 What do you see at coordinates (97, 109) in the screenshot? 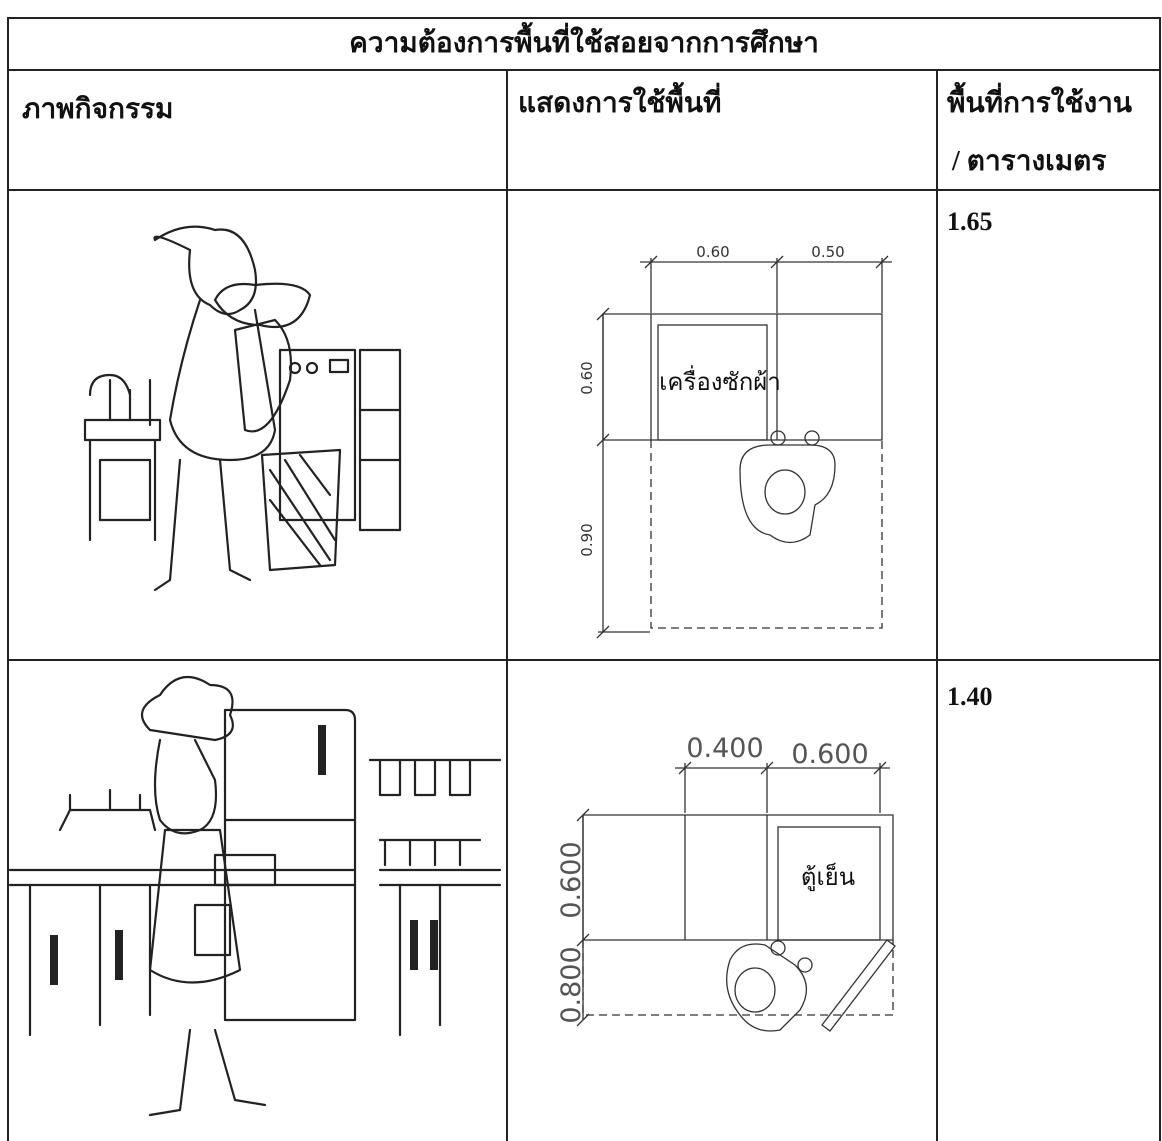
I see `header-cell: ภาพกิจกรรม` at bounding box center [97, 109].